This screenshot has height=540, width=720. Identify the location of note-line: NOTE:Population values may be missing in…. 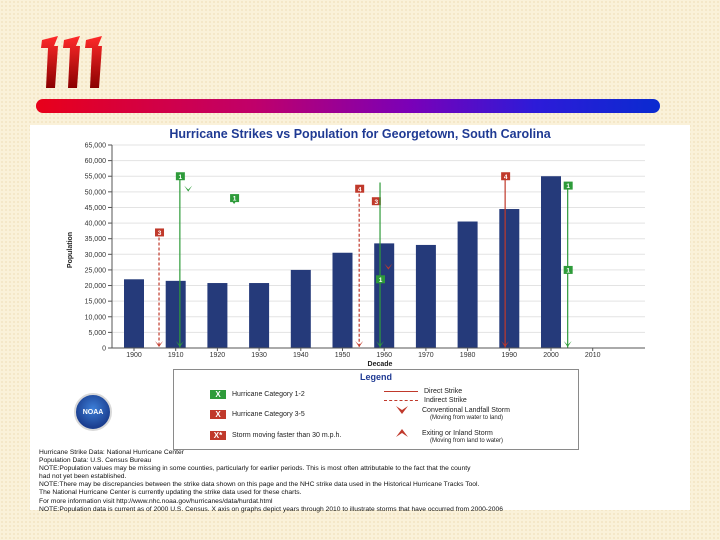
(255, 469).